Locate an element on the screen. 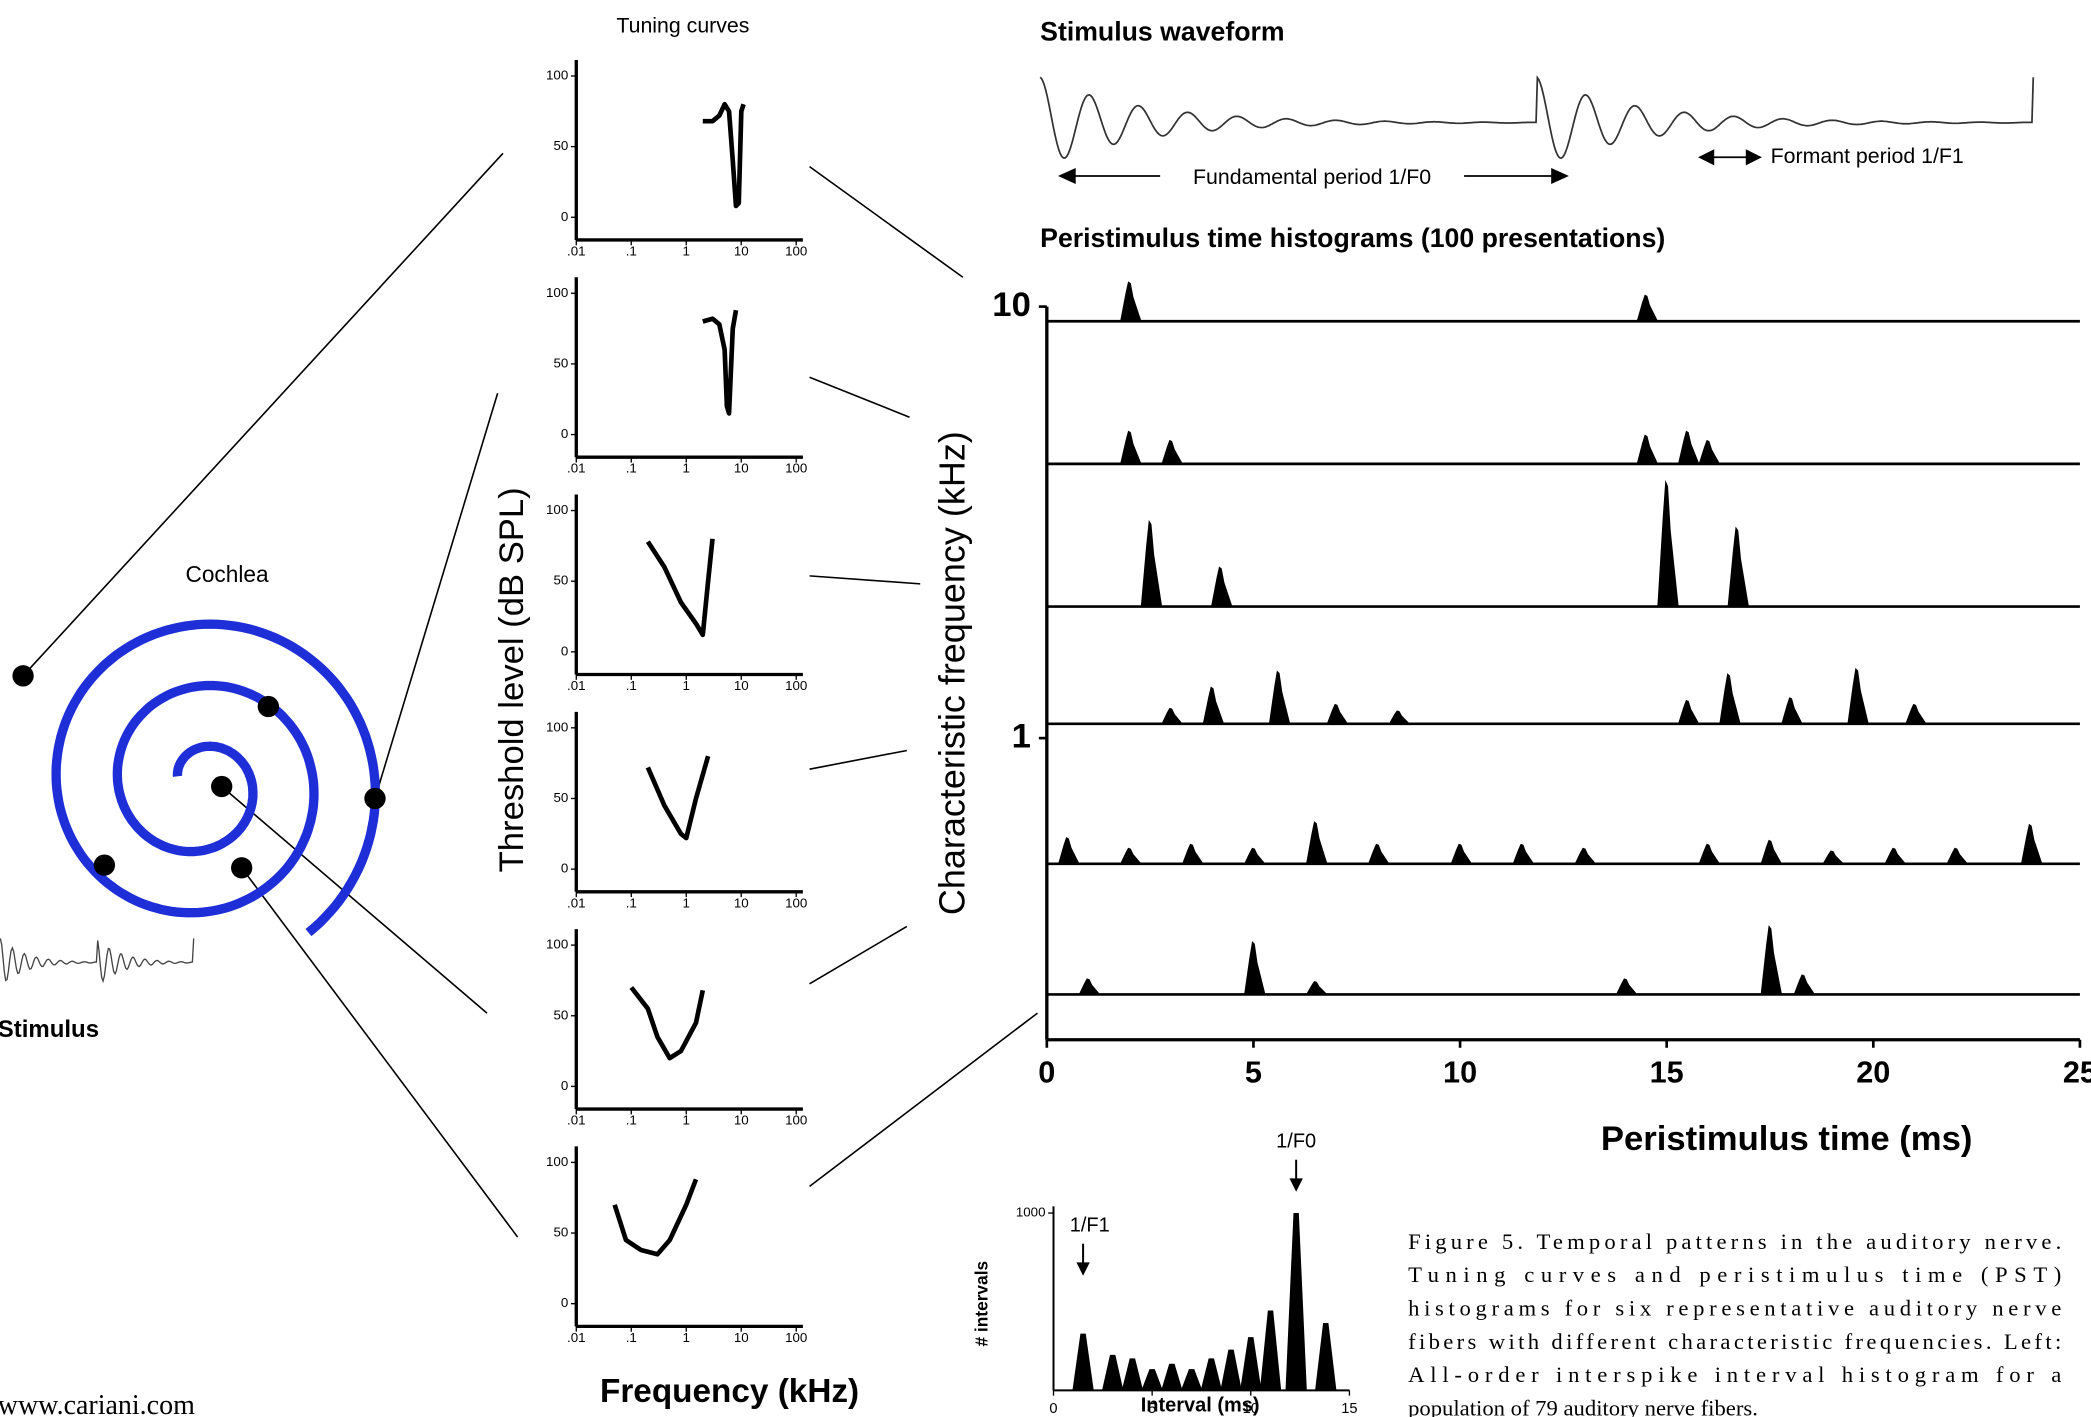 The height and width of the screenshot is (1417, 2091). stimulus-label: Stimulus is located at coordinates (49, 1029).